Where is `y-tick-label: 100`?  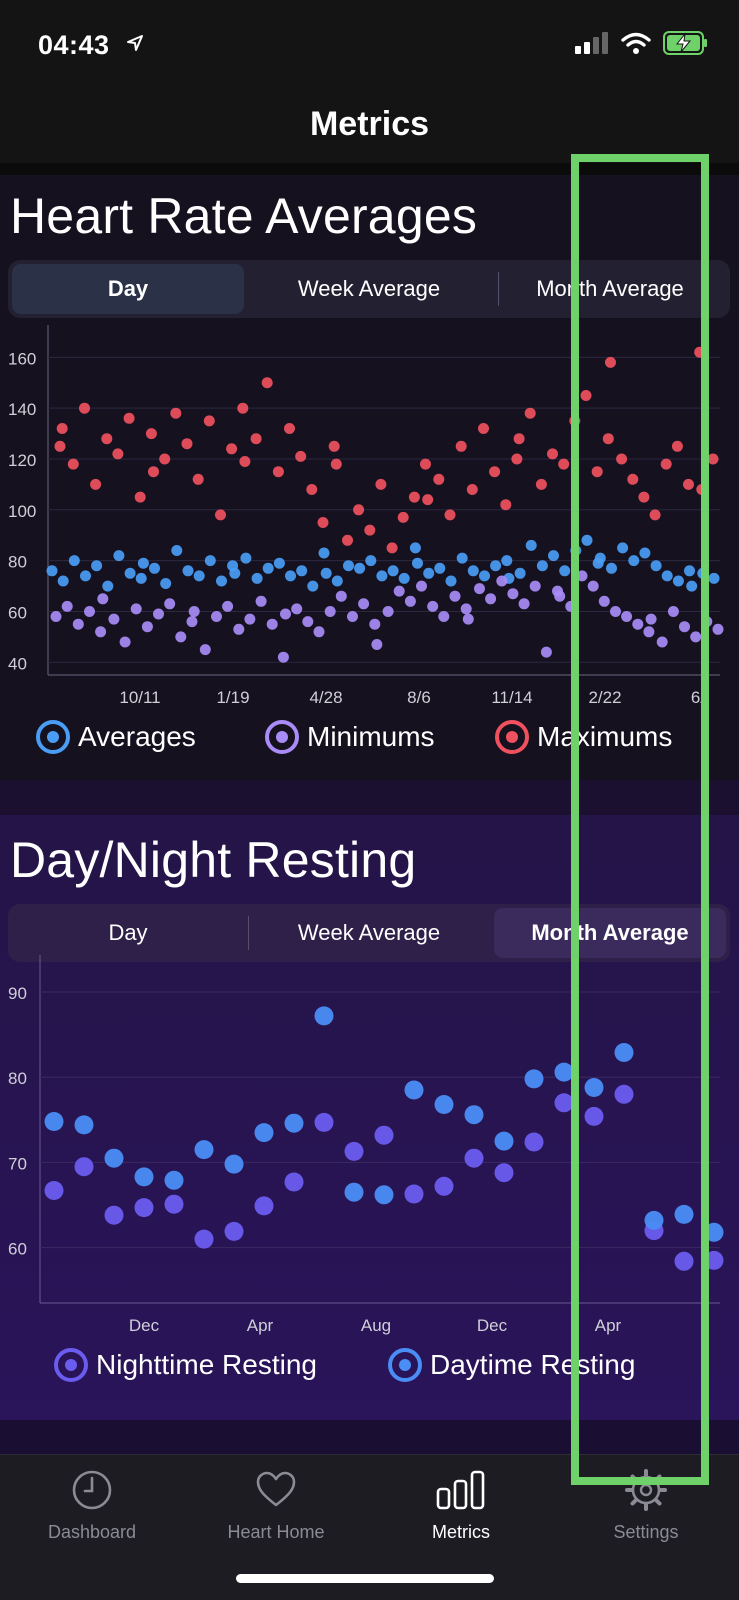
y-tick-label: 100 is located at coordinates (22, 511).